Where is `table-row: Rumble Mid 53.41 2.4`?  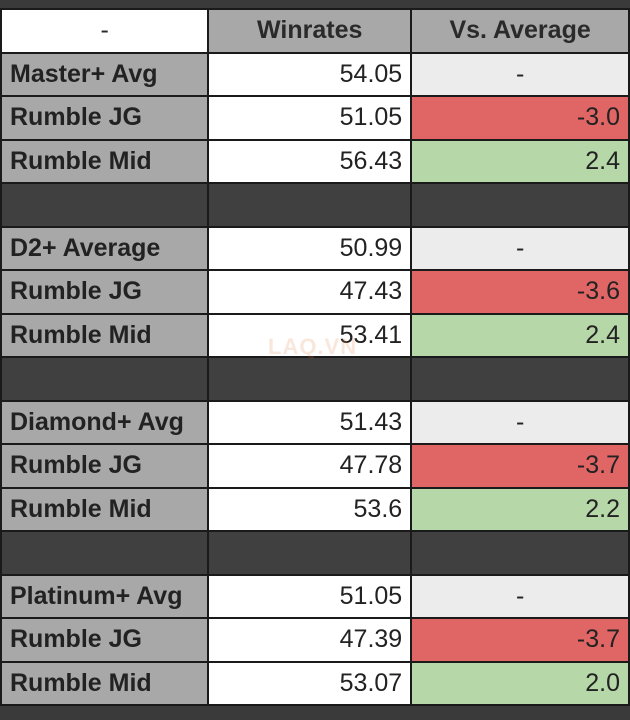
table-row: Rumble Mid 53.41 2.4 is located at coordinates (315, 335).